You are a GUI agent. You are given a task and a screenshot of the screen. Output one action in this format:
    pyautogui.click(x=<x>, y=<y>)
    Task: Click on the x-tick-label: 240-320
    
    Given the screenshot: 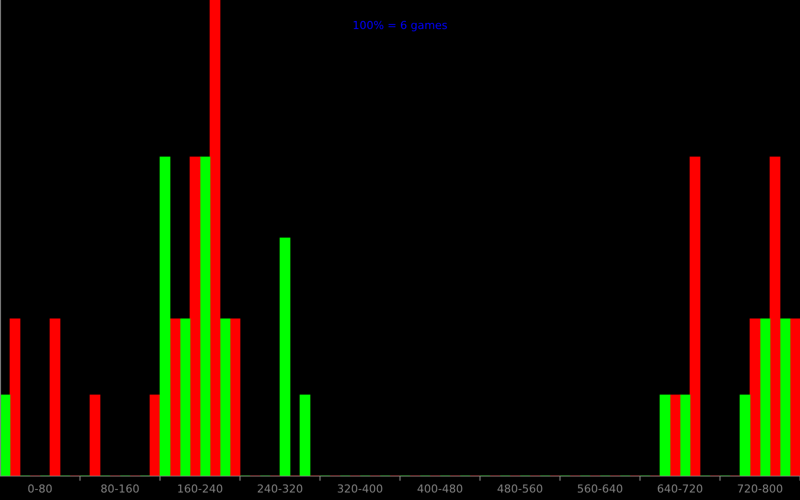 What is the action you would take?
    pyautogui.click(x=280, y=489)
    